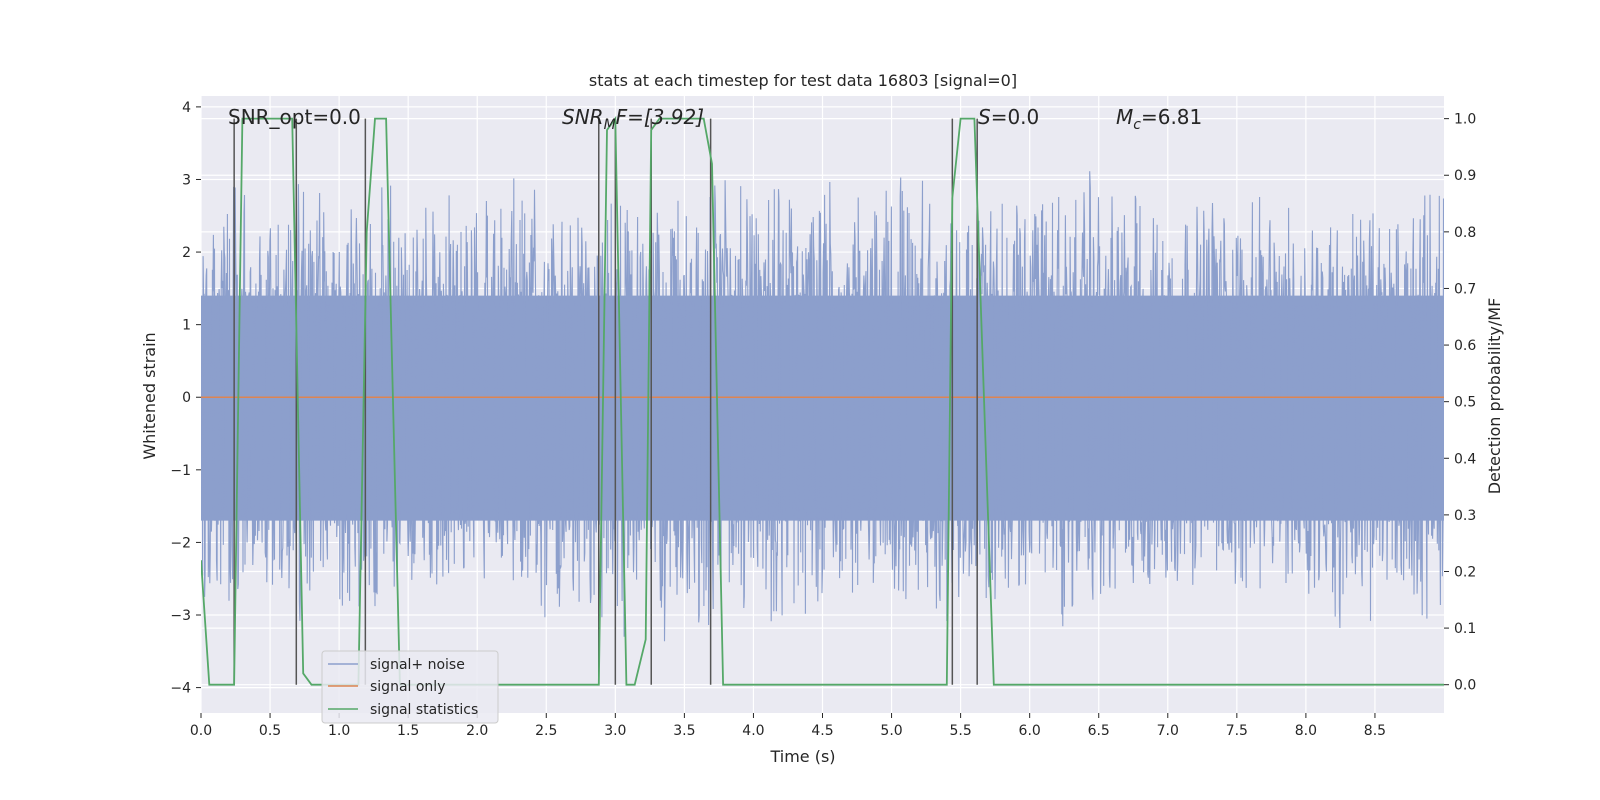 The height and width of the screenshot is (800, 1600). What do you see at coordinates (1465, 516) in the screenshot?
I see `y-right-tick-label-3: 0.3` at bounding box center [1465, 516].